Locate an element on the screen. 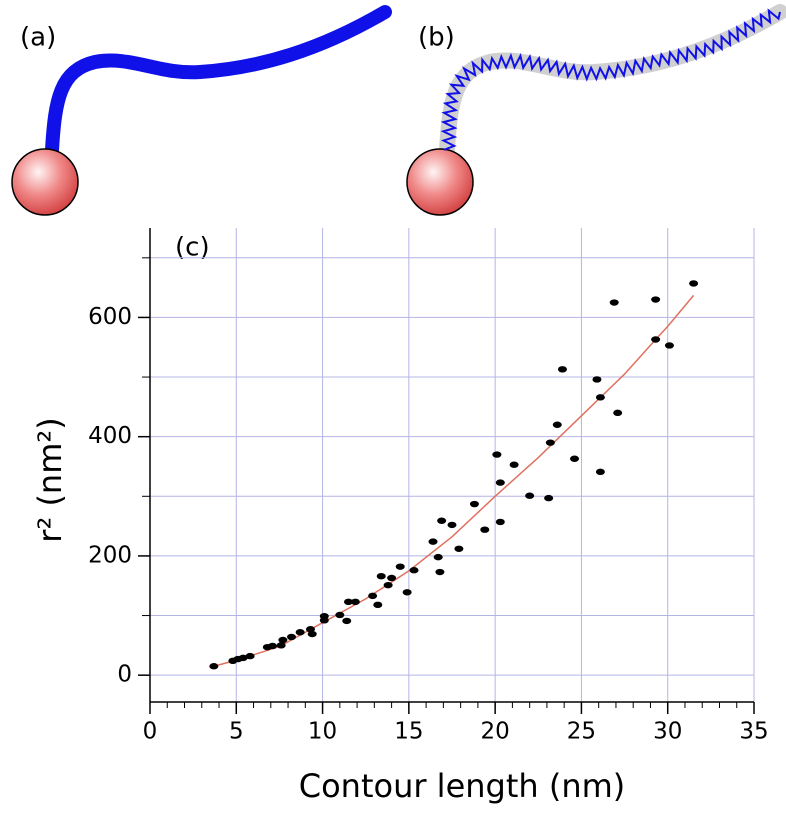  panel-a-illustration is located at coordinates (201, 110).